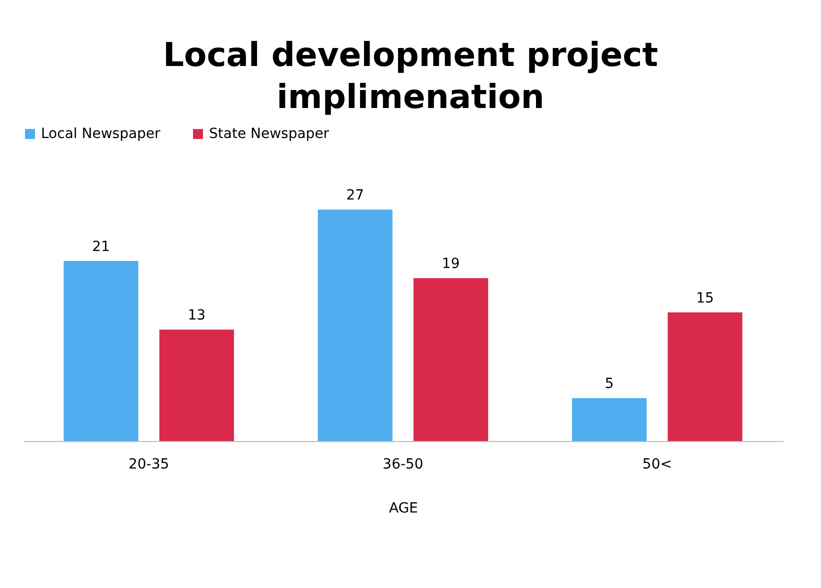 This screenshot has height=588, width=821. I want to click on chart-title: Local development project implimenation, so click(410, 76).